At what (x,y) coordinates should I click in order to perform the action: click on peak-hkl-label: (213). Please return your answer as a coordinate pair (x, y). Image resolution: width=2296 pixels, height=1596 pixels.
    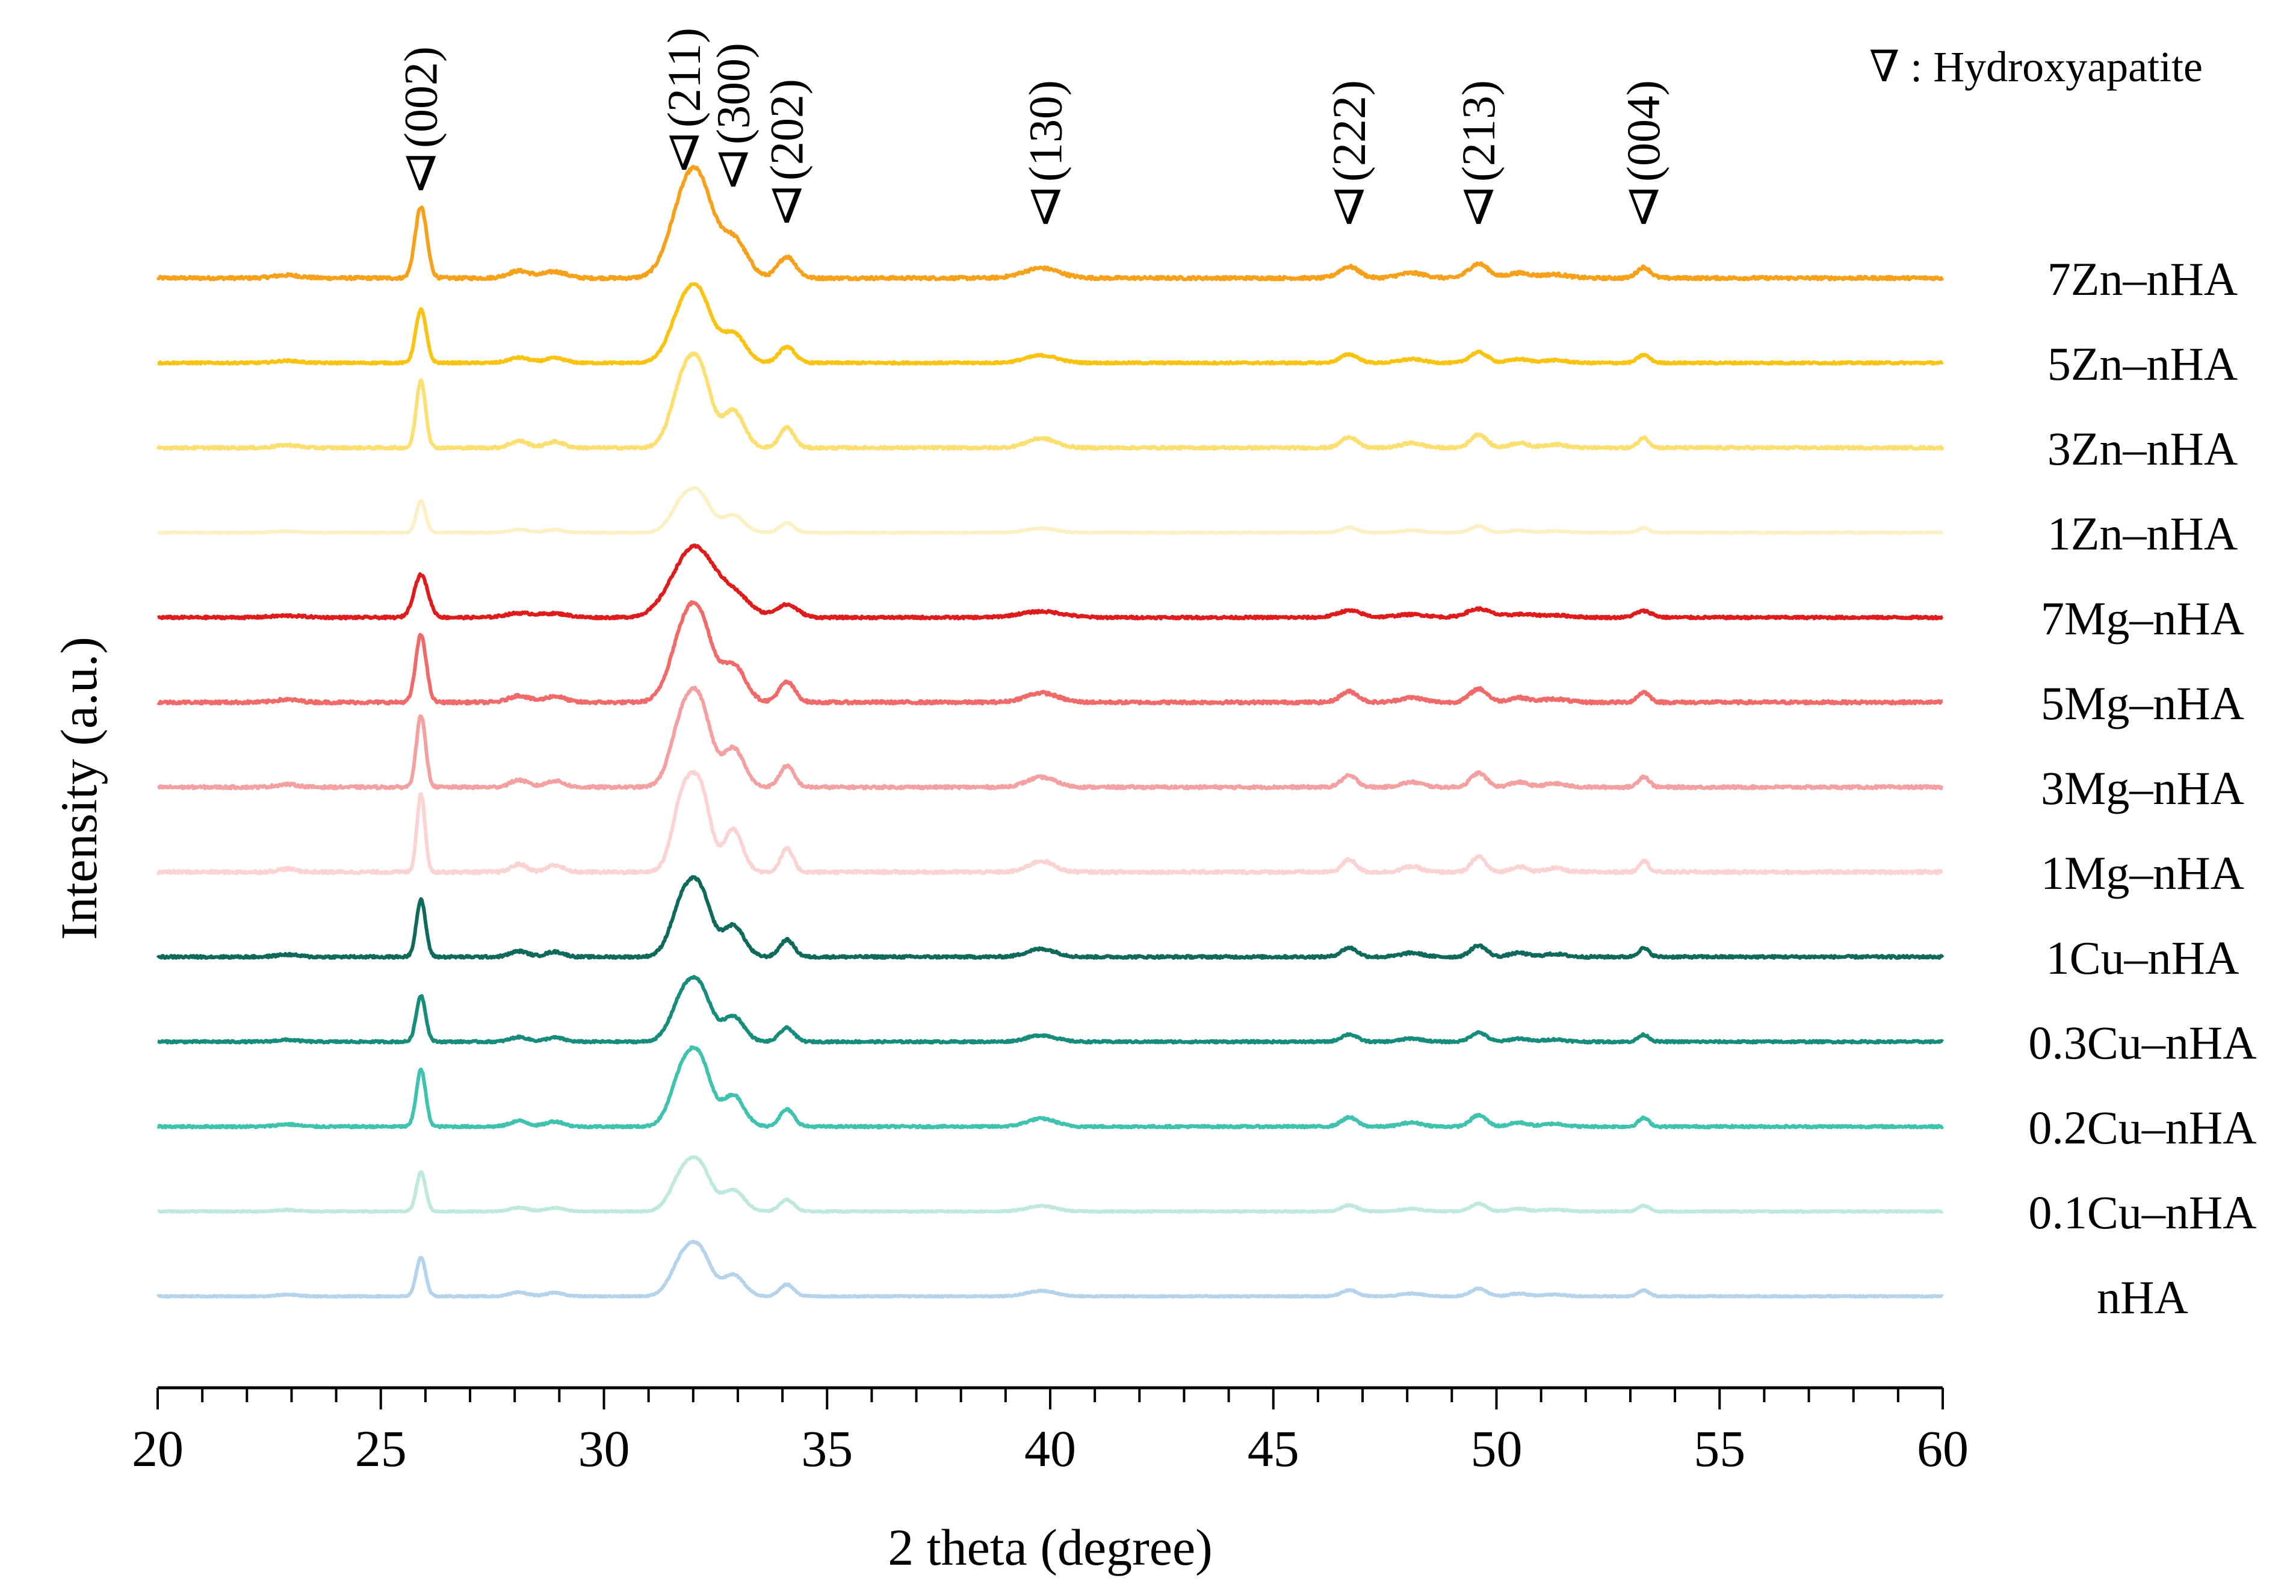
    Looking at the image, I should click on (1479, 131).